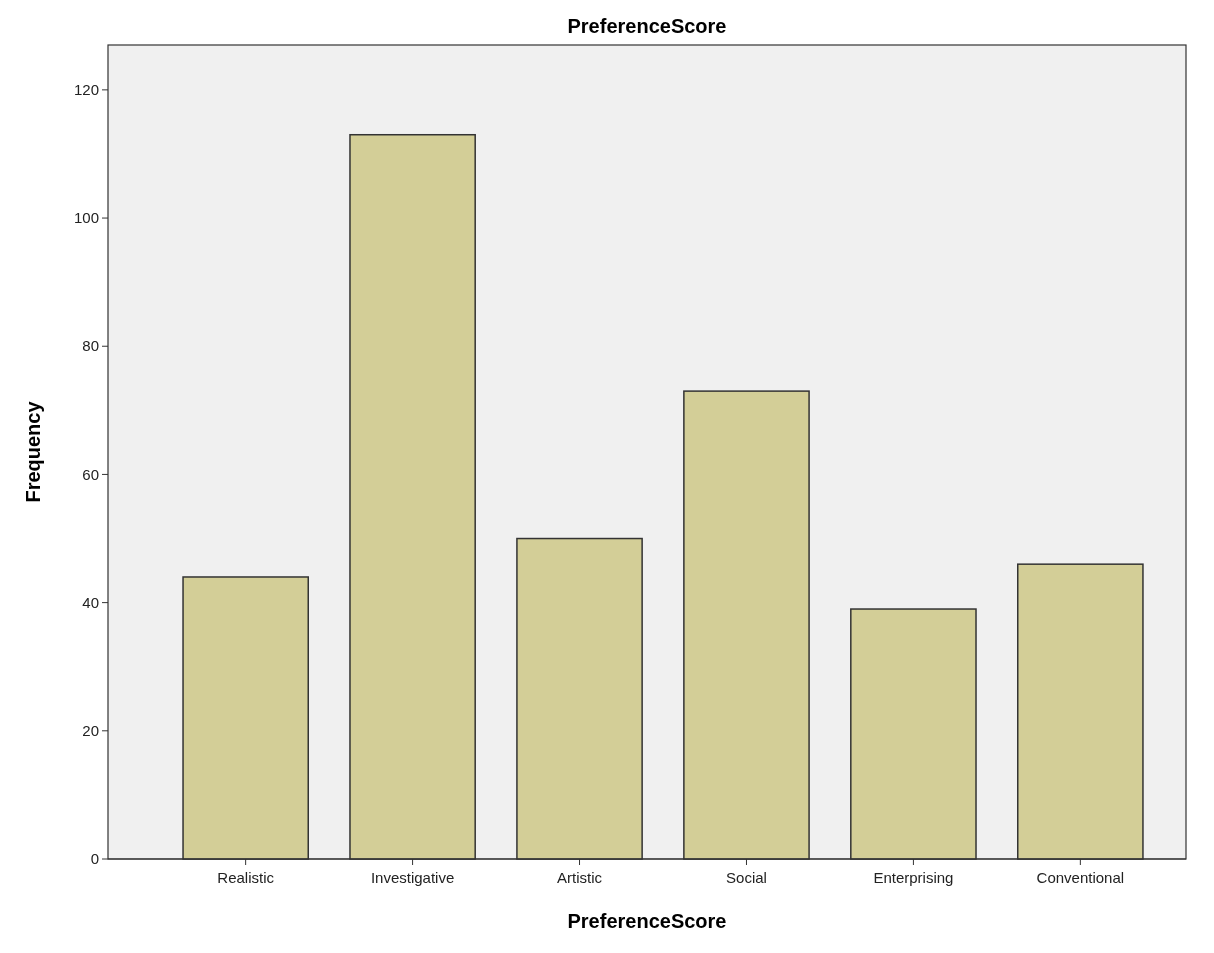 This screenshot has height=953, width=1214. I want to click on y-tick-label: 80, so click(90, 346).